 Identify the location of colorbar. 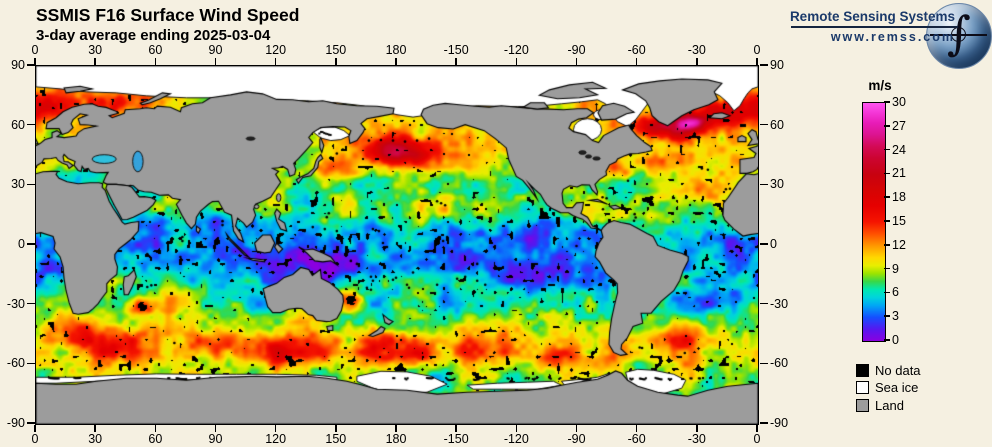
(874, 222).